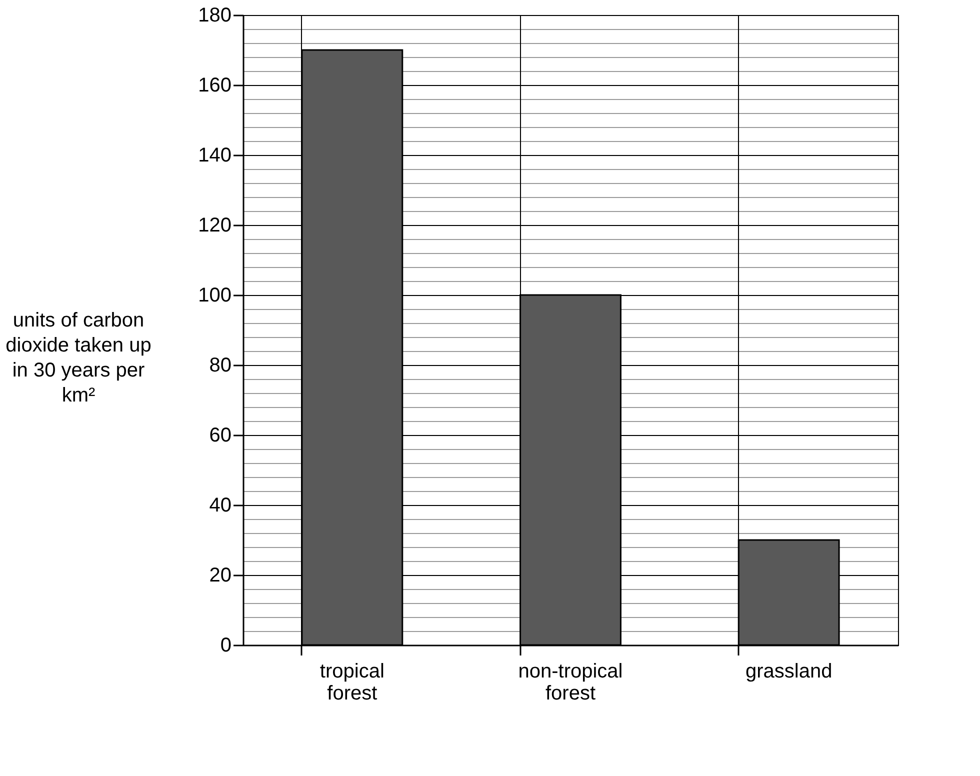  Describe the element at coordinates (215, 295) in the screenshot. I see `y-tick-label: 100` at that location.